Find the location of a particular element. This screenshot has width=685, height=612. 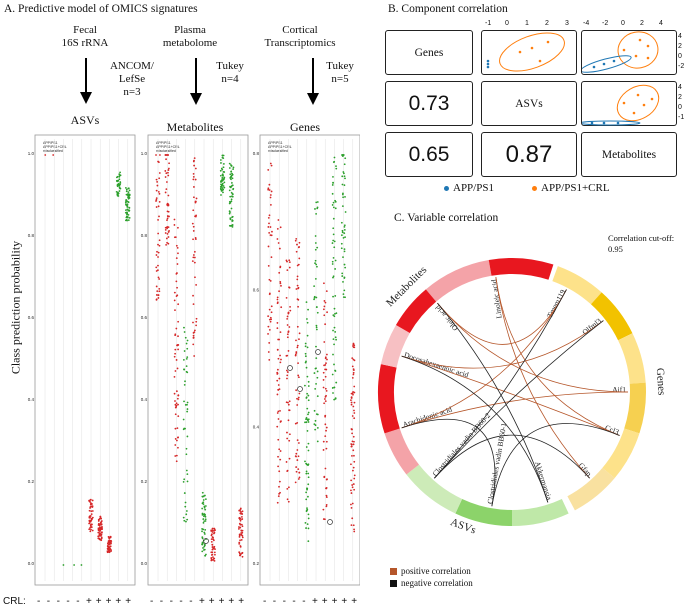

negative-correlation-link is located at coordinates (519, 399).